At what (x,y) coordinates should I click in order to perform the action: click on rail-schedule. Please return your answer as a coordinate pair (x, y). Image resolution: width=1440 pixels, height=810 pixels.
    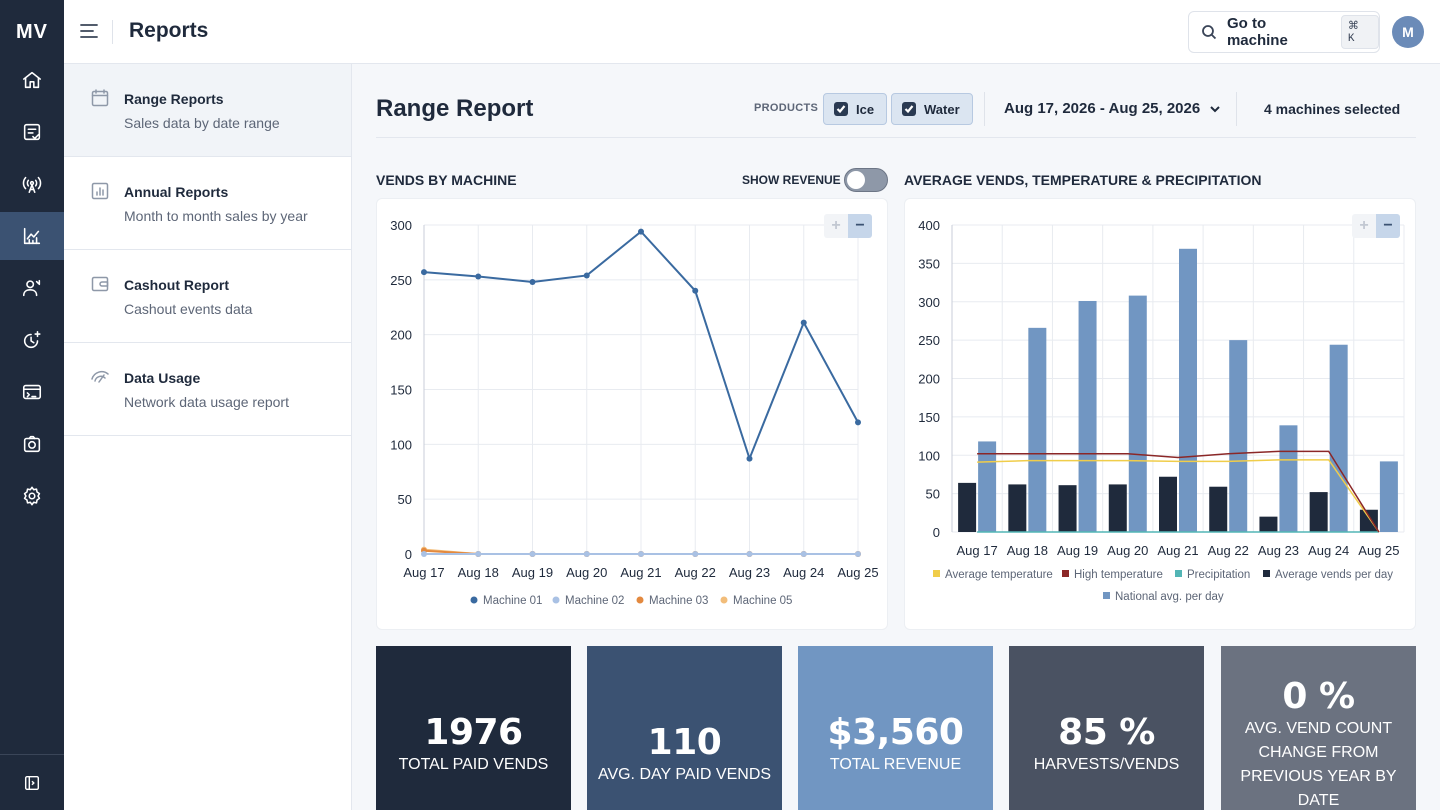
    Looking at the image, I should click on (32, 340).